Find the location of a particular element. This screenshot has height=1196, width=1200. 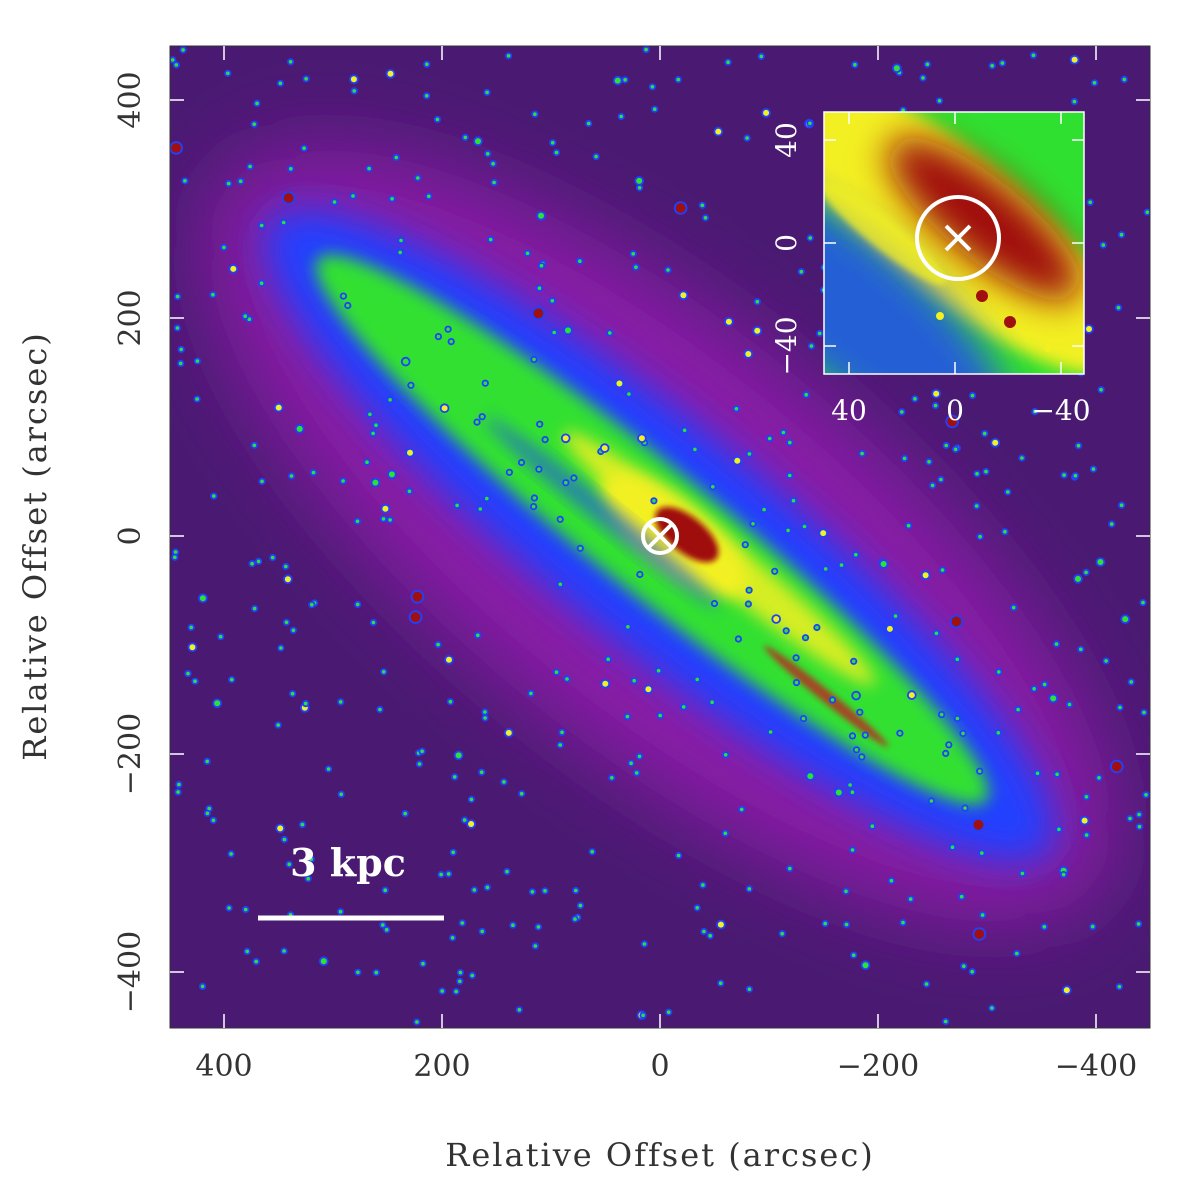

y-tick-label: −200 is located at coordinates (130, 754).